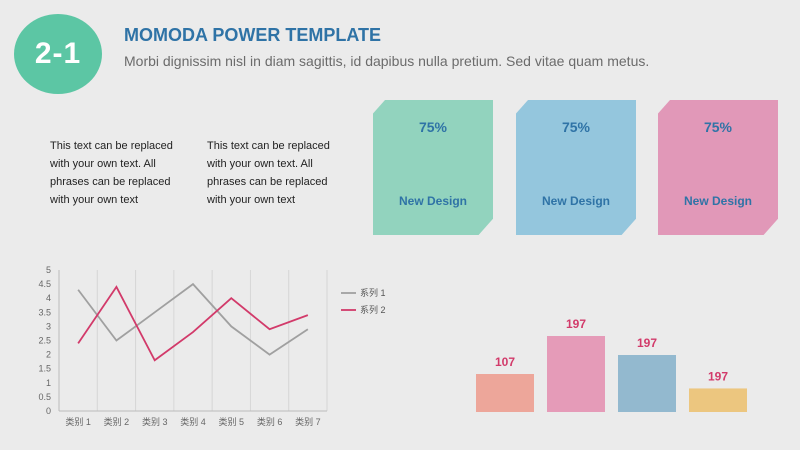  What do you see at coordinates (78, 421) in the screenshot?
I see `x-tick-label: 类别 1` at bounding box center [78, 421].